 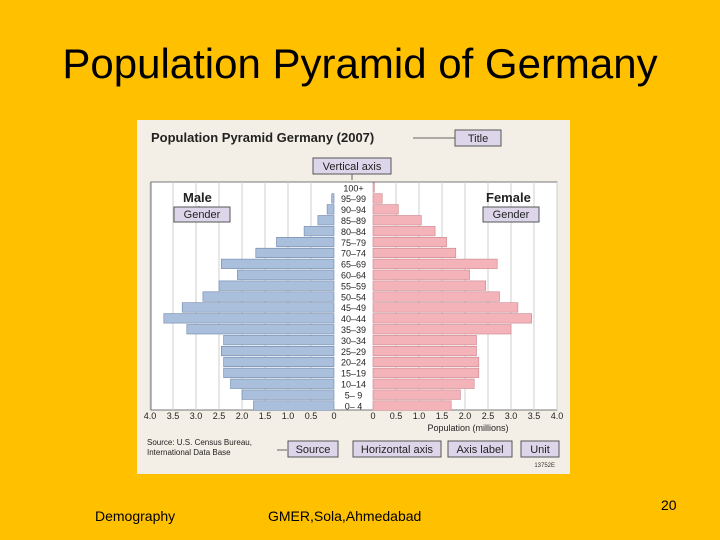 I want to click on x-tick-right: 2.5, so click(x=488, y=416).